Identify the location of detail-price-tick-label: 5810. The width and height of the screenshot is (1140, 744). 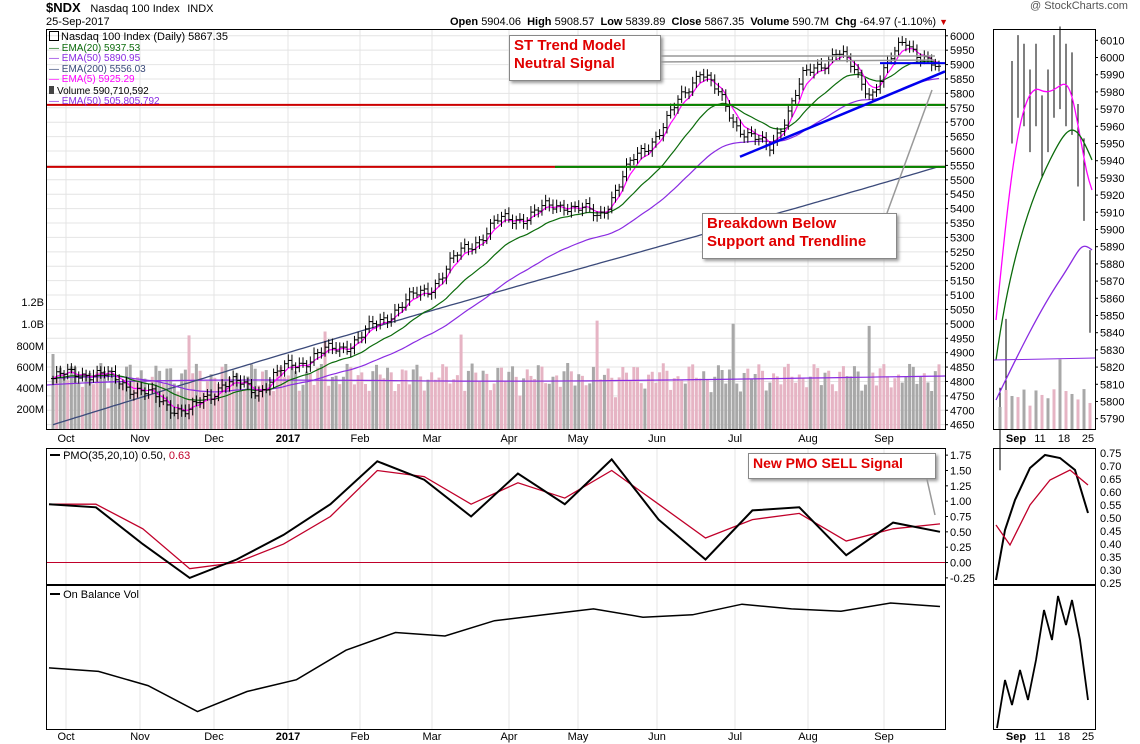
(1112, 385).